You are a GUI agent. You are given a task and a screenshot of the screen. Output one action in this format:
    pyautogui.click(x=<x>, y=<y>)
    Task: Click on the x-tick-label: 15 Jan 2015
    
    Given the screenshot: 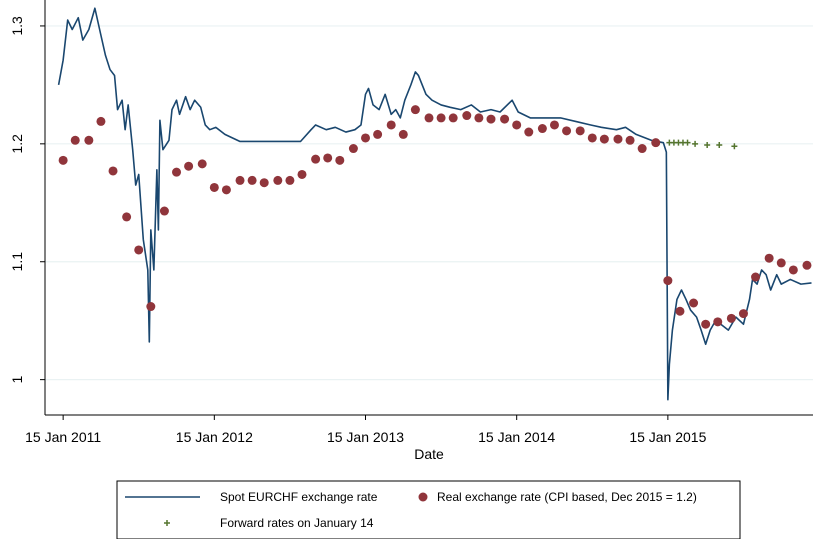 What is the action you would take?
    pyautogui.click(x=667, y=437)
    